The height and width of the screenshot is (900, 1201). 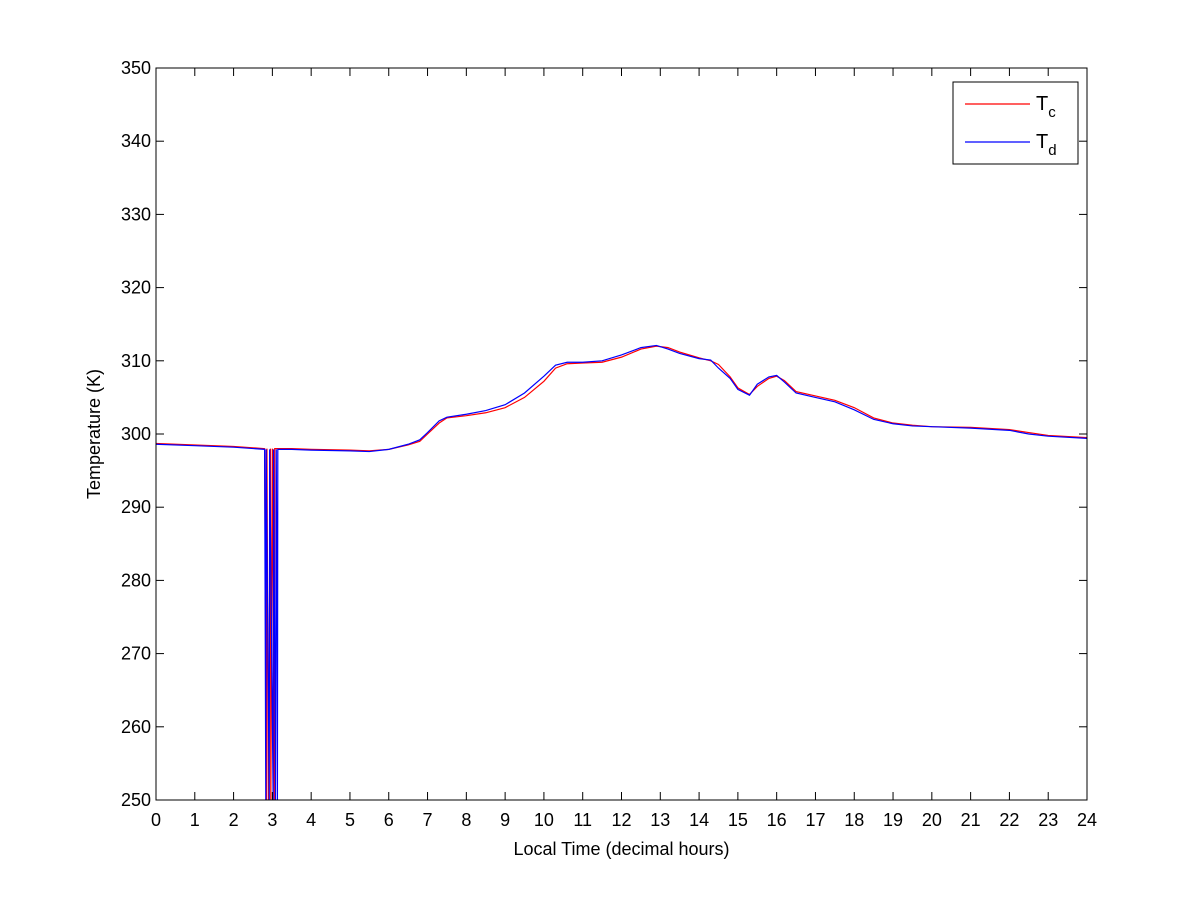 What do you see at coordinates (136, 507) in the screenshot?
I see `y-tick-label: 290` at bounding box center [136, 507].